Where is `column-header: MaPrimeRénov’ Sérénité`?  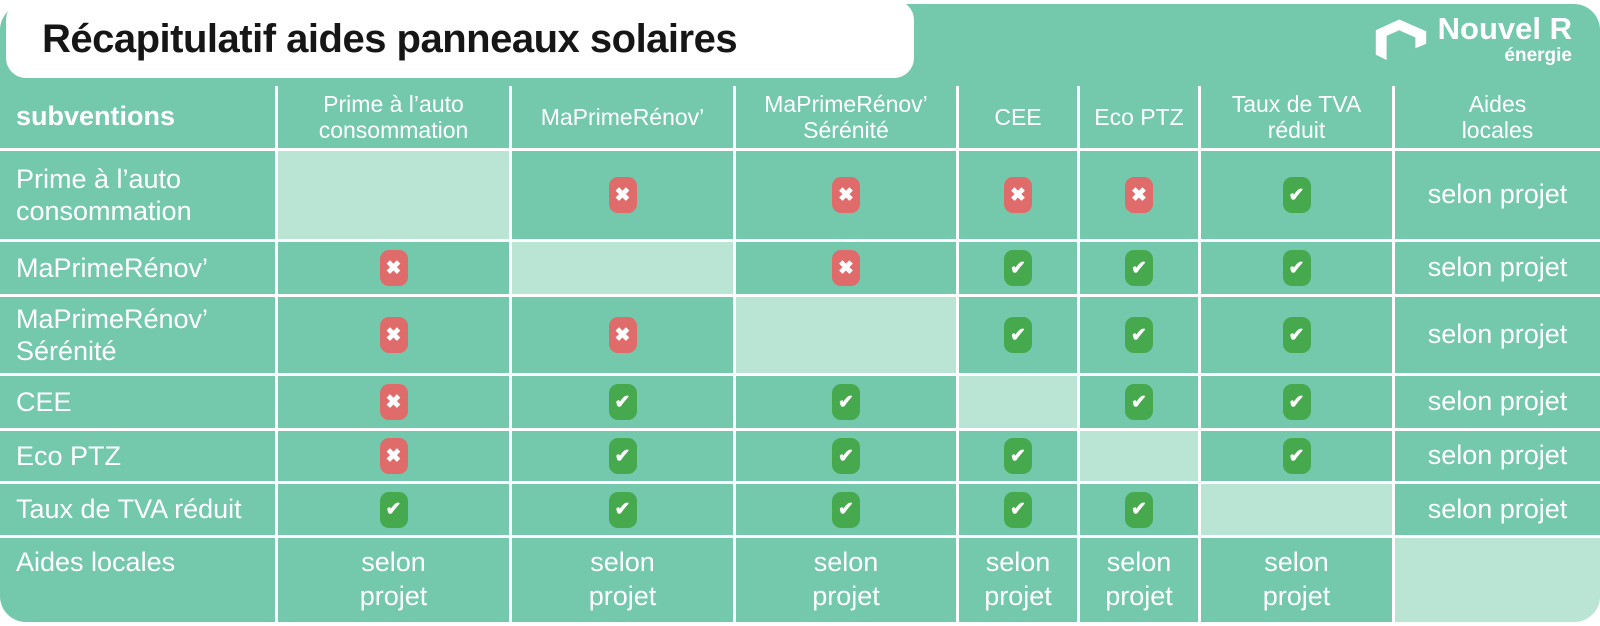
column-header: MaPrimeRénov’ Sérénité is located at coordinates (846, 117).